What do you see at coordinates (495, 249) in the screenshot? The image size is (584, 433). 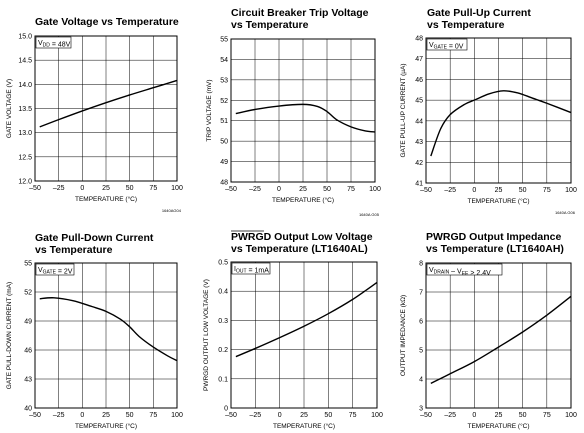 I see `chart-title-line: vs Temperature (LT1640AH)` at bounding box center [495, 249].